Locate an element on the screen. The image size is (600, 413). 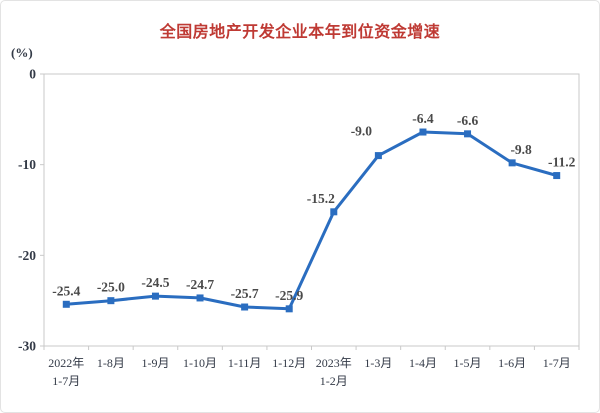
data-point-label: -9.0 is located at coordinates (362, 131).